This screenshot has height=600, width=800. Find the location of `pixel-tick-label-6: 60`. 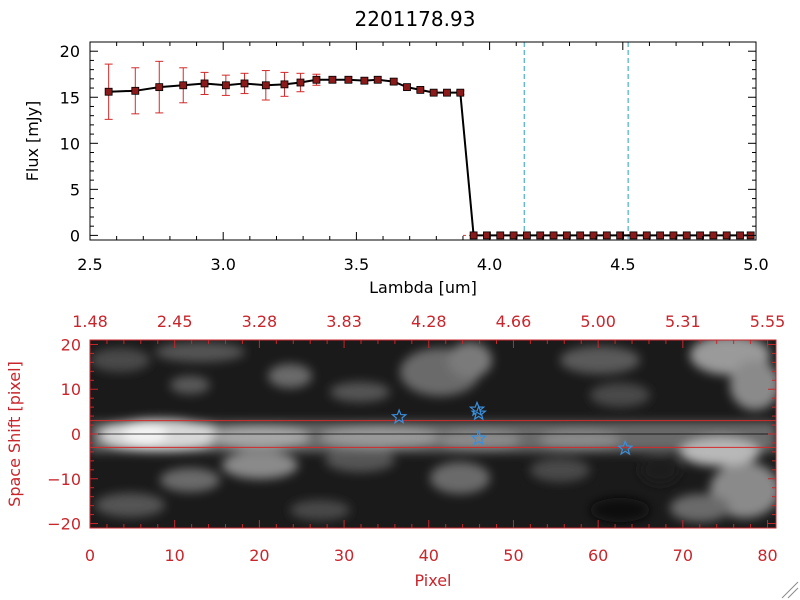

pixel-tick-label-6: 60 is located at coordinates (598, 555).